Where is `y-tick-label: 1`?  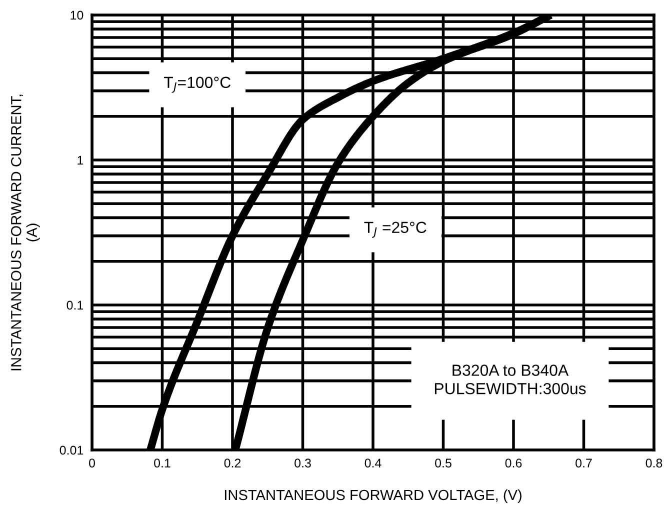 y-tick-label: 1 is located at coordinates (81, 160).